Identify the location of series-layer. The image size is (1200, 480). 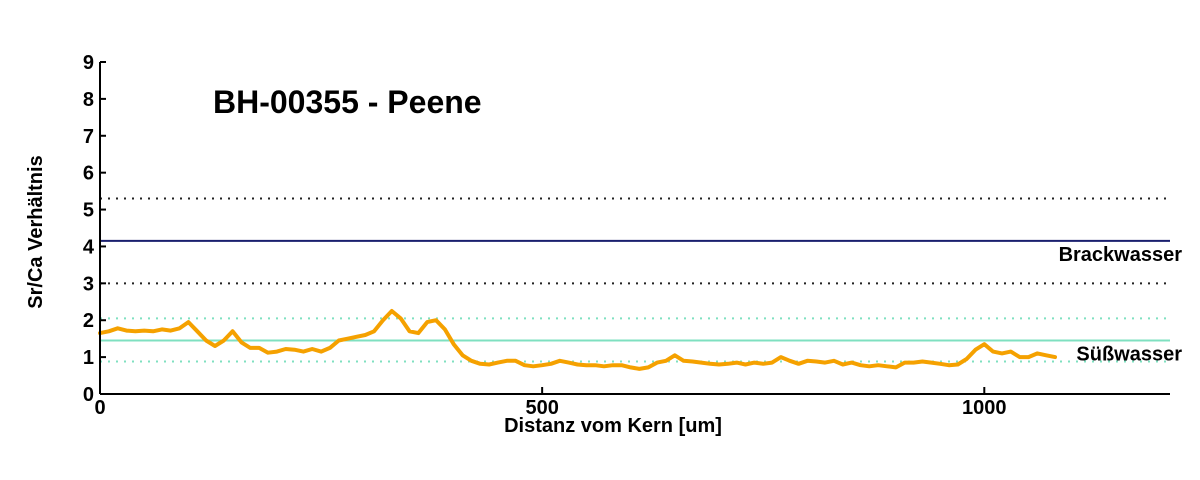
(577, 340).